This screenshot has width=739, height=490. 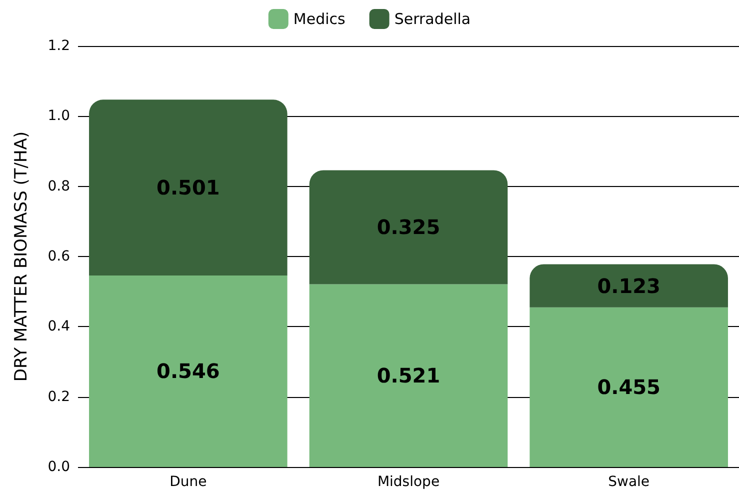 I want to click on x-tick-label: Midslope, so click(x=408, y=482).